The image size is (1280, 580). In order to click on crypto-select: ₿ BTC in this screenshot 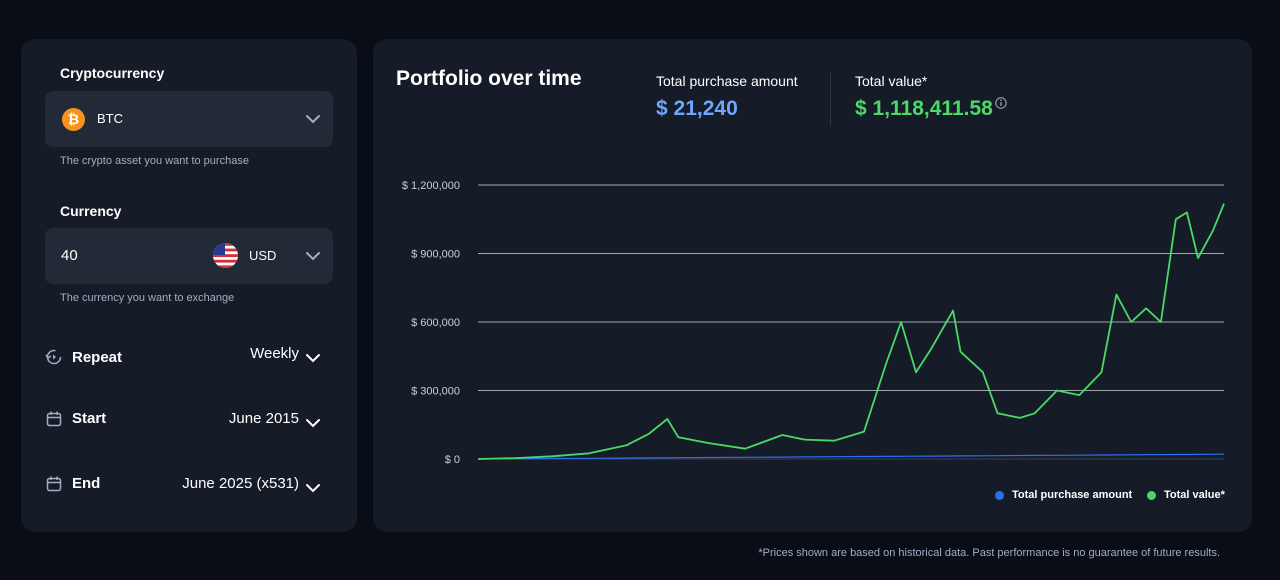, I will do `click(189, 119)`.